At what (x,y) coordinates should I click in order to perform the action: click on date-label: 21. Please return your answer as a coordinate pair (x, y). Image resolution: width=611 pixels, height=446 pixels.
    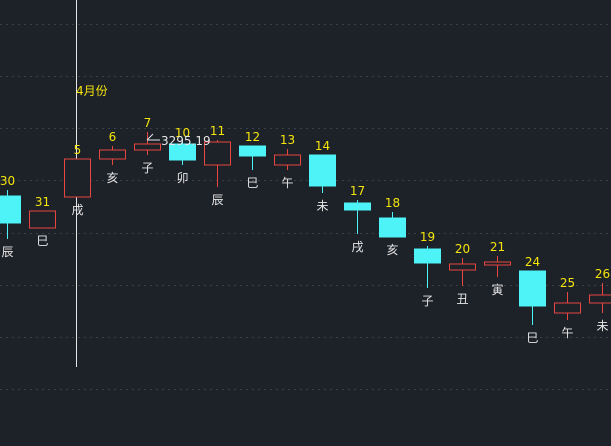
    Looking at the image, I should click on (497, 247).